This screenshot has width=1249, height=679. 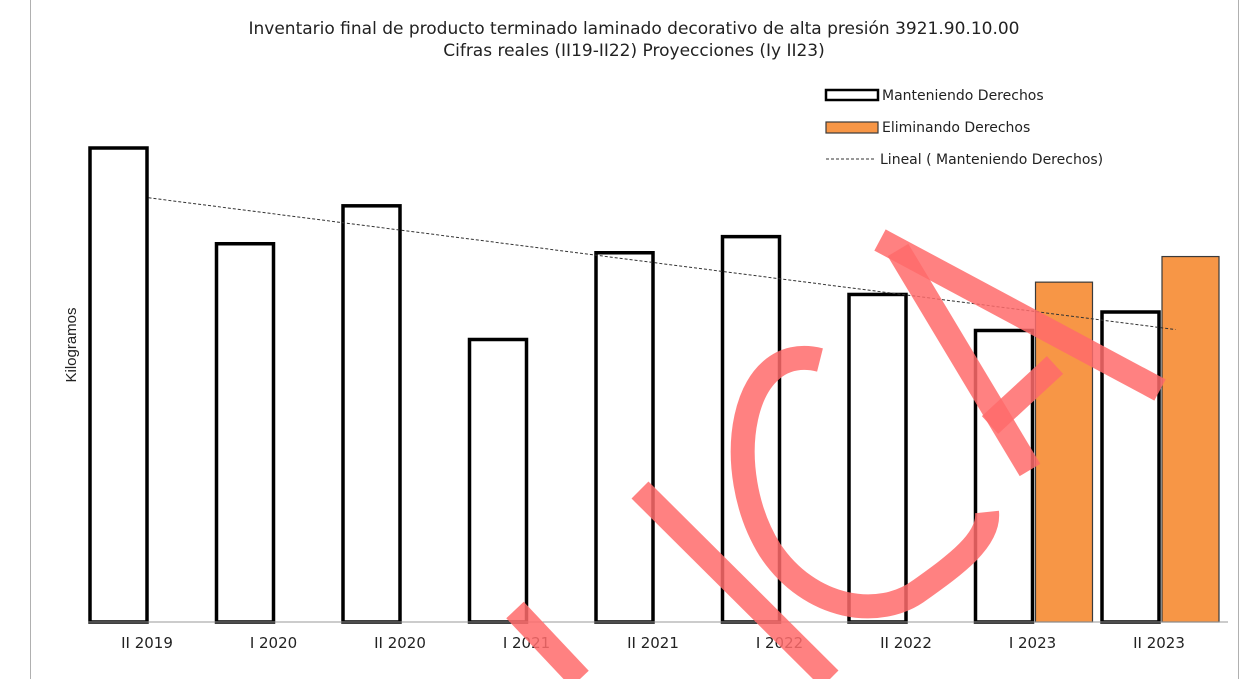 What do you see at coordinates (852, 95) in the screenshot?
I see `legend-swatch-manteniendo` at bounding box center [852, 95].